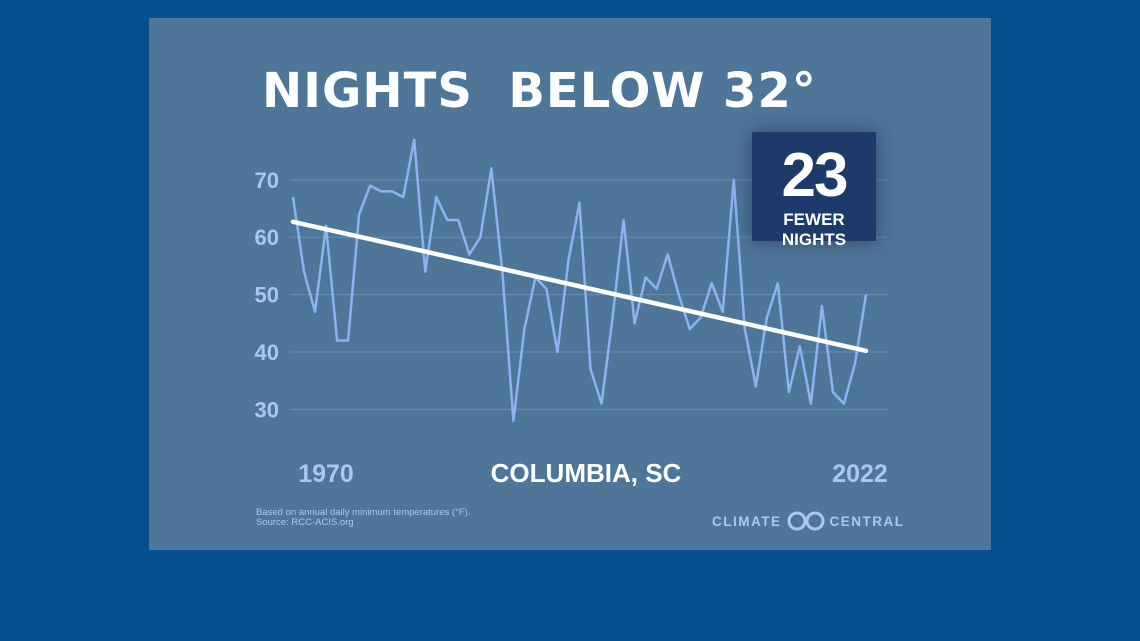 This screenshot has width=1140, height=641. I want to click on trend-line, so click(579, 286).